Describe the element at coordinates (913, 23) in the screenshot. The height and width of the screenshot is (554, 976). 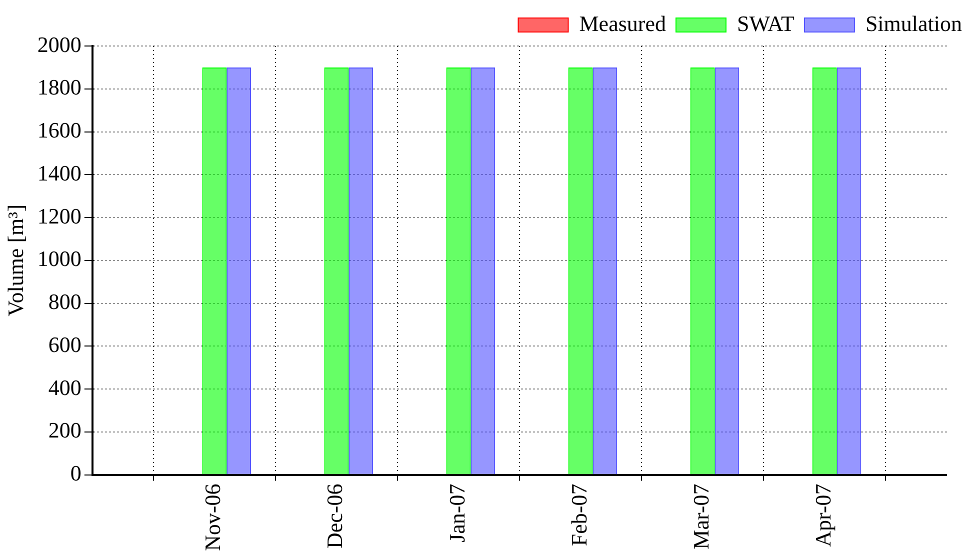
I see `legend-label: Simulation` at that location.